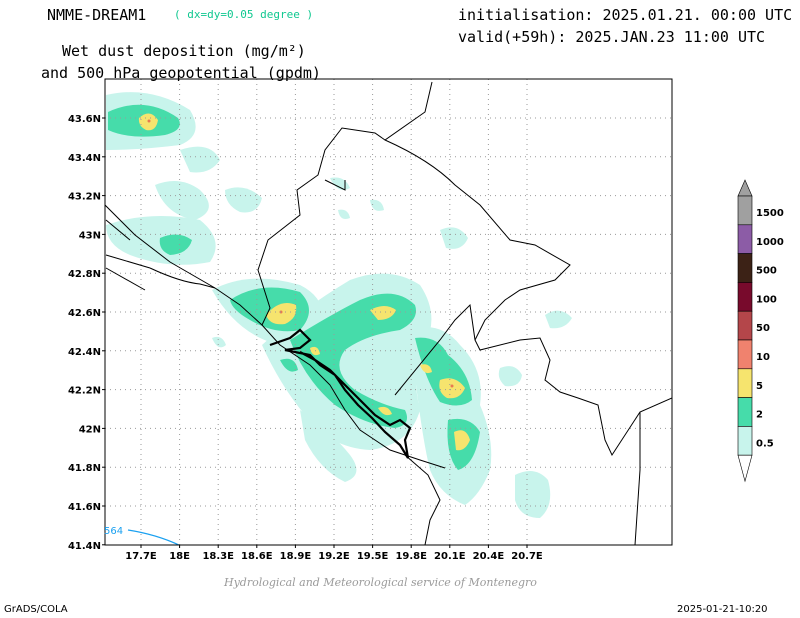  Describe the element at coordinates (489, 556) in the screenshot. I see `lon-label: 20.4E` at that location.